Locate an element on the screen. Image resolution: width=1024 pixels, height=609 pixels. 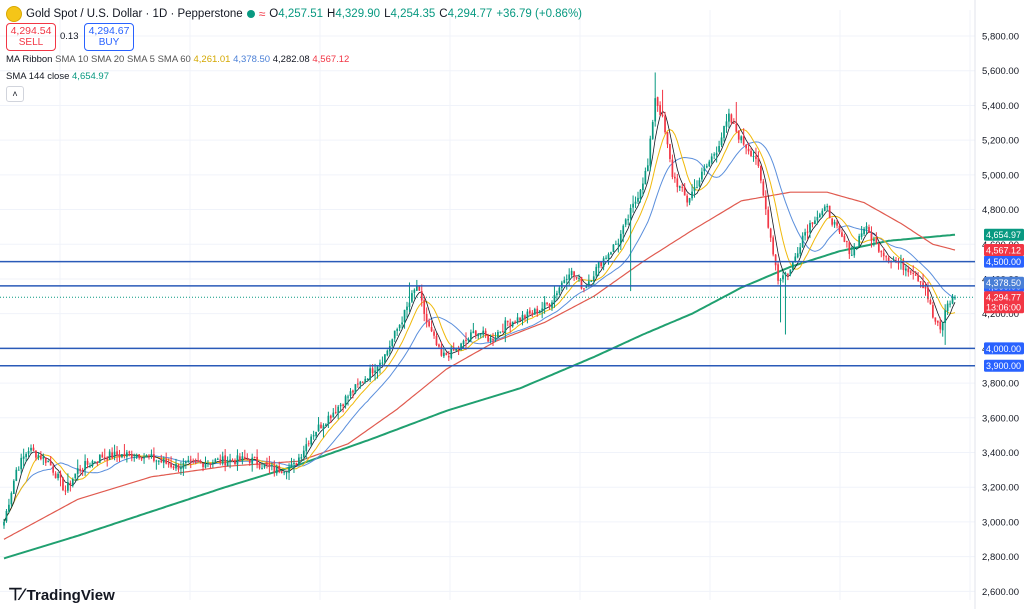
sell-button: 4,294.54 SELL is located at coordinates (31, 37).